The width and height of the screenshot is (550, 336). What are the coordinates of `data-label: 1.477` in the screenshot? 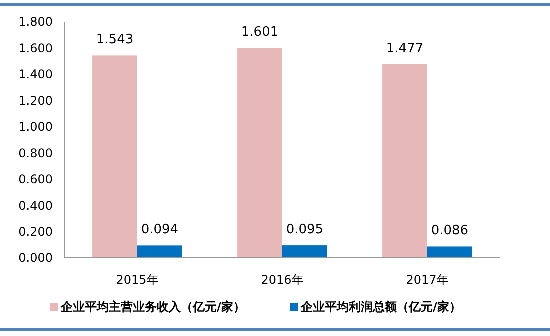 It's located at (405, 48).